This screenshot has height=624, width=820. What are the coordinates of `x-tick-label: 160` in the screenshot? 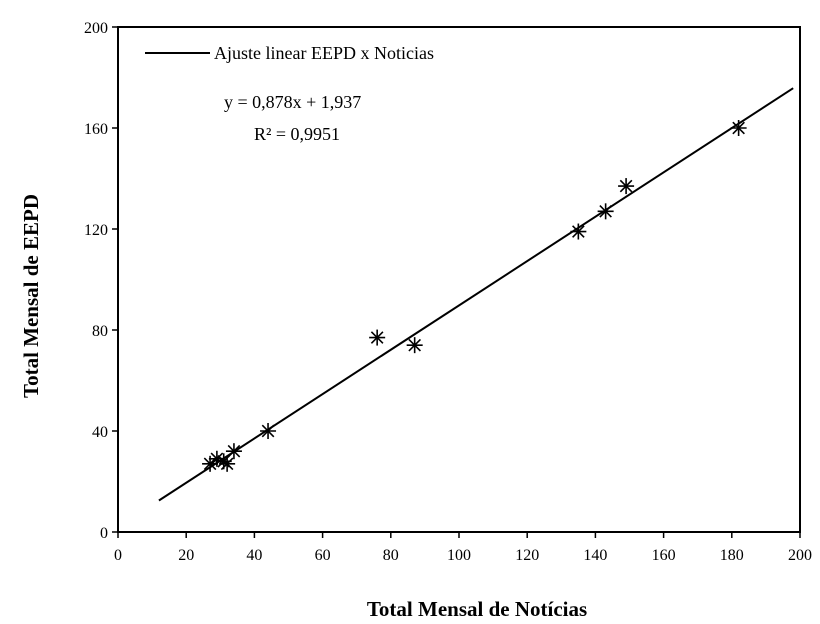 It's located at (664, 555).